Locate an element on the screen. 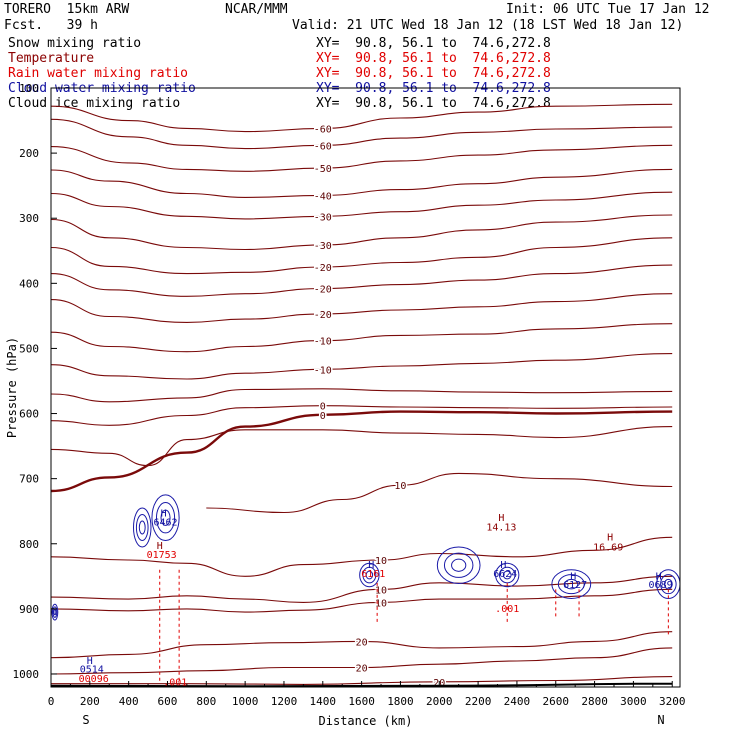  field-name-cloud-ice: Cloud ice mixing ratio is located at coordinates (94, 103).